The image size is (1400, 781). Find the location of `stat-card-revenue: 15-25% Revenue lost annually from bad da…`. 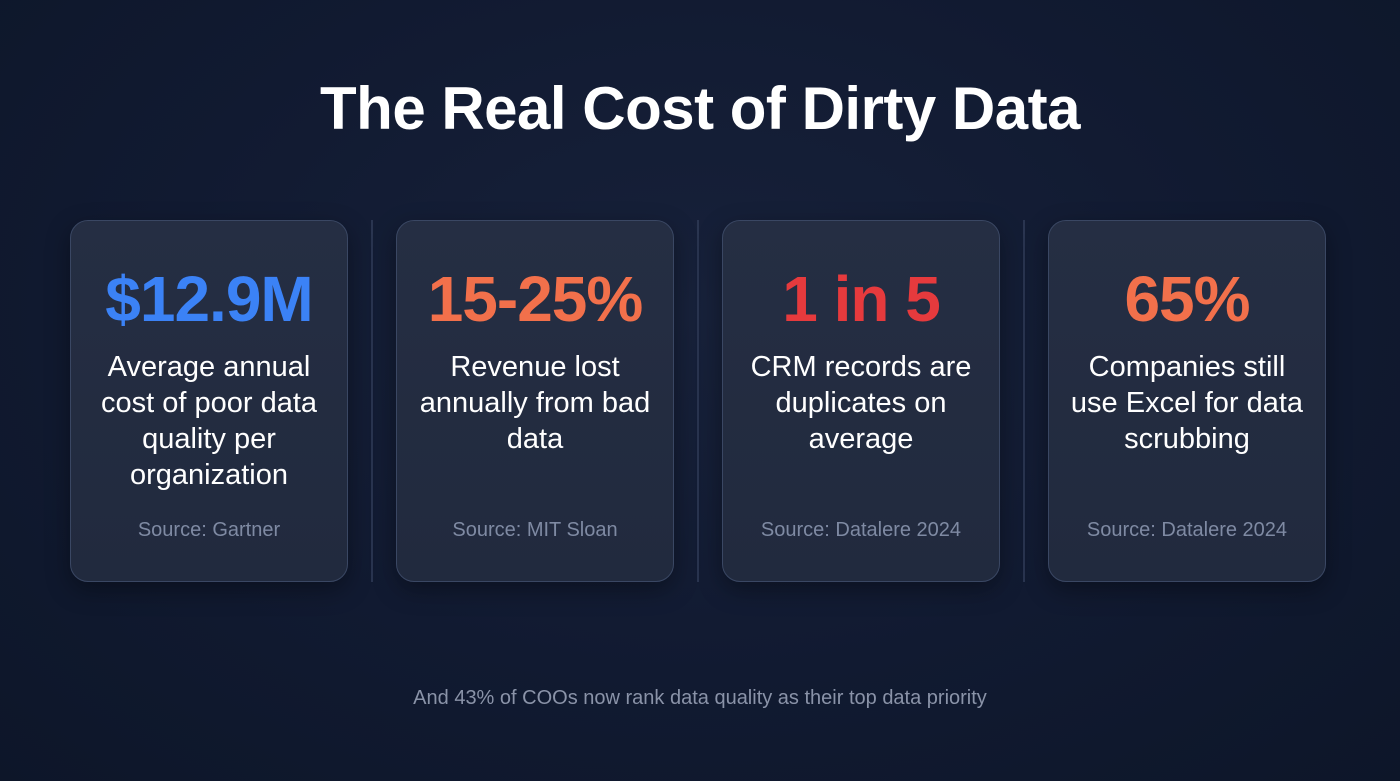

stat-card-revenue: 15-25% Revenue lost annually from bad da… is located at coordinates (535, 401).